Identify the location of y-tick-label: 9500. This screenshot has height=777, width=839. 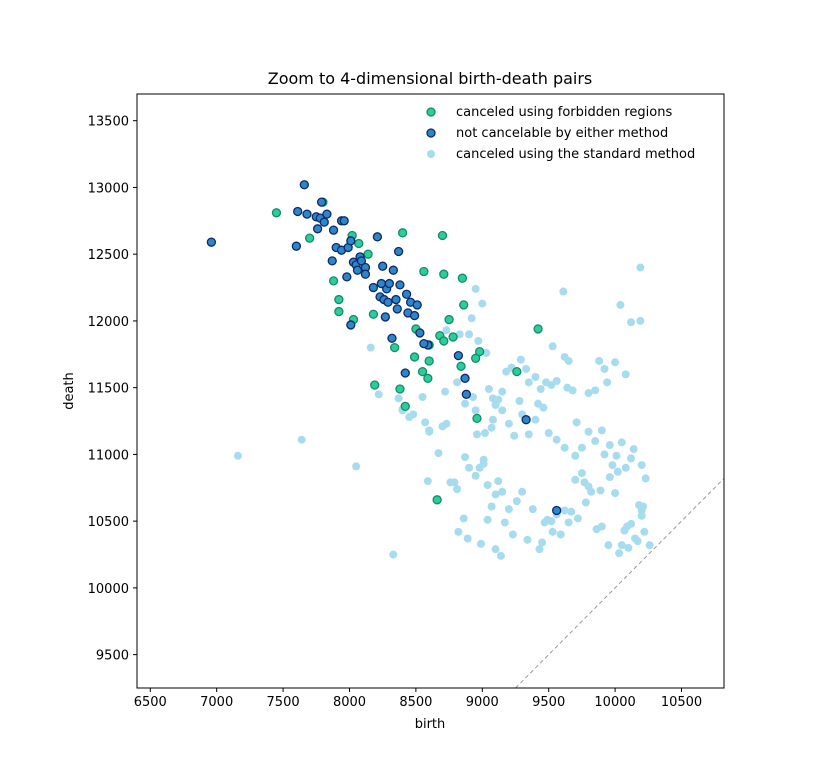
(112, 656).